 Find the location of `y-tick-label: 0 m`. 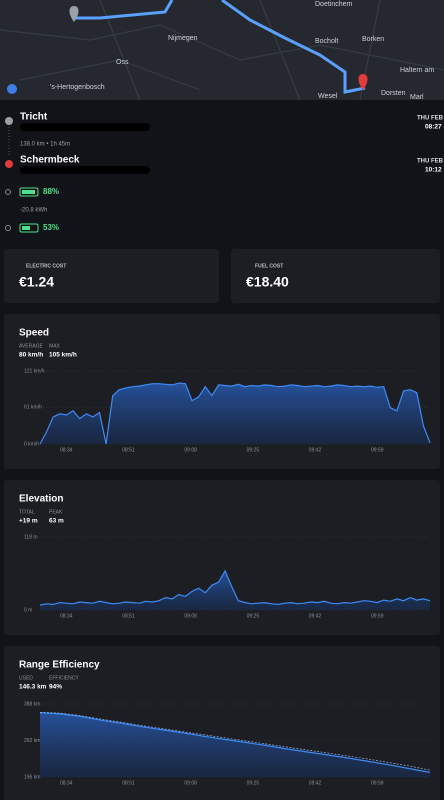

y-tick-label: 0 m is located at coordinates (28, 610).